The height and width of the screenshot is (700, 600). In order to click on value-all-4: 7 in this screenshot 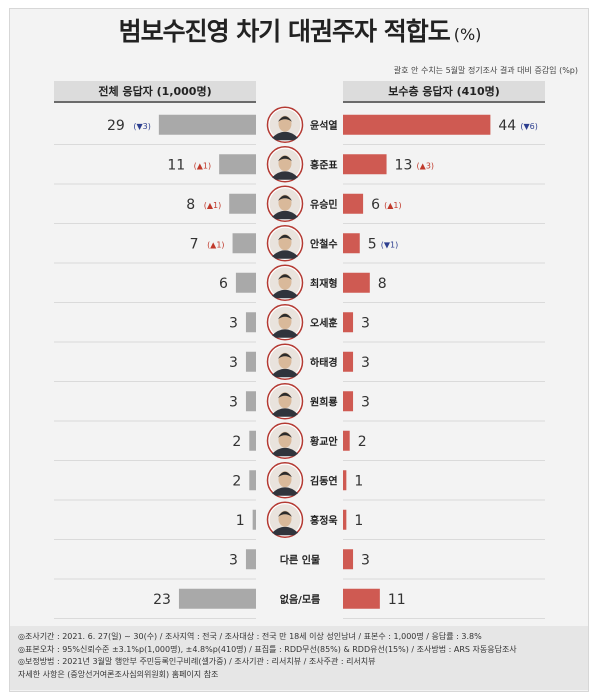, I will do `click(194, 244)`.